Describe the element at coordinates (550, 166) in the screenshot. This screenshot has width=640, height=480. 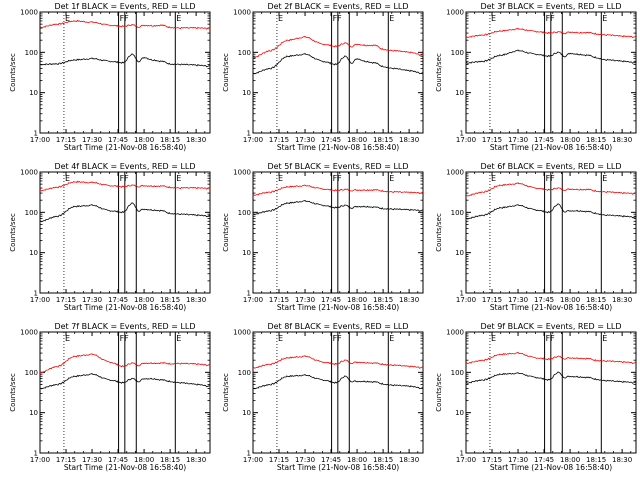
I see `chart-title: Det 6f BLACK = Events, RED = LLD` at that location.